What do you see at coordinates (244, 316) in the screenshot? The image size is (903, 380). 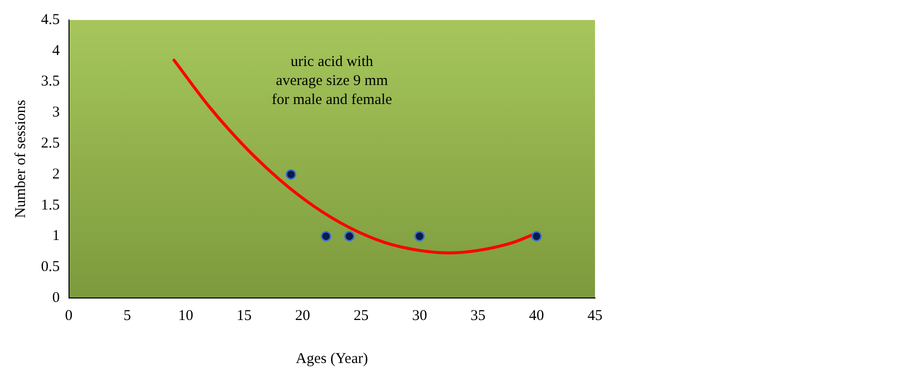 I see `x-tick-label: 15` at bounding box center [244, 316].